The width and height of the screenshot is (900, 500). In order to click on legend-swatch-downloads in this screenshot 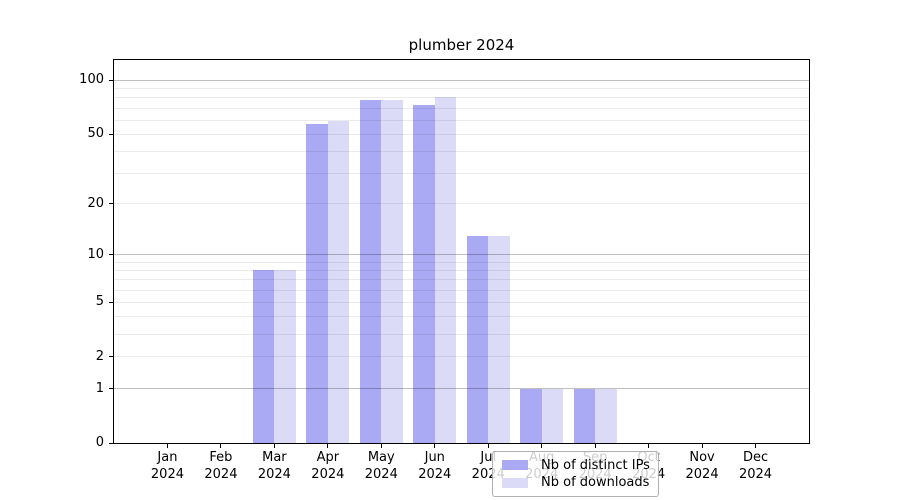, I will do `click(515, 482)`.